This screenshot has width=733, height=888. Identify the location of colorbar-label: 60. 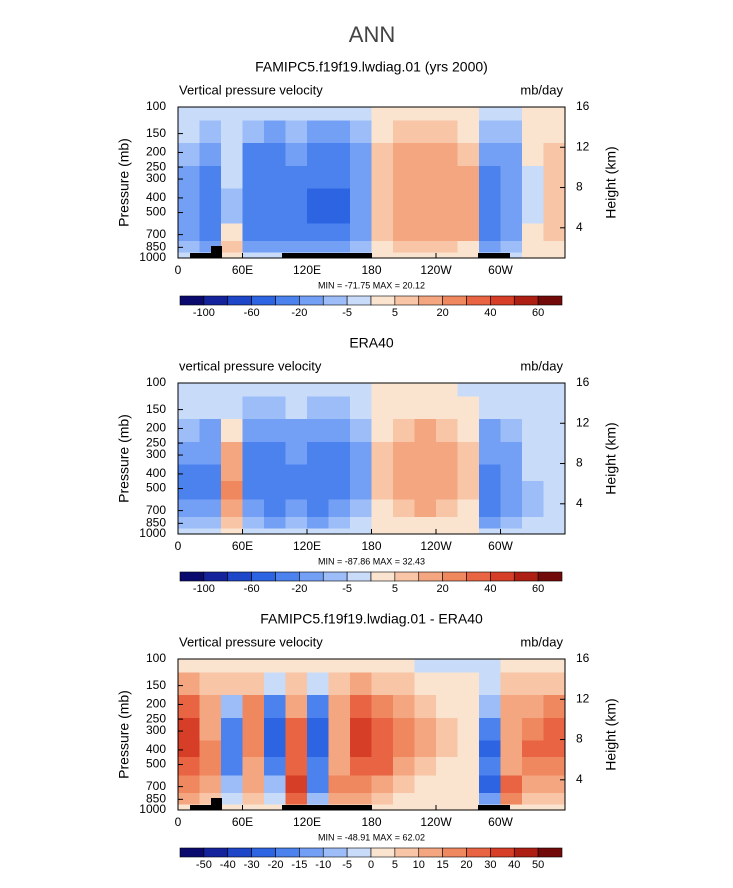
(538, 589).